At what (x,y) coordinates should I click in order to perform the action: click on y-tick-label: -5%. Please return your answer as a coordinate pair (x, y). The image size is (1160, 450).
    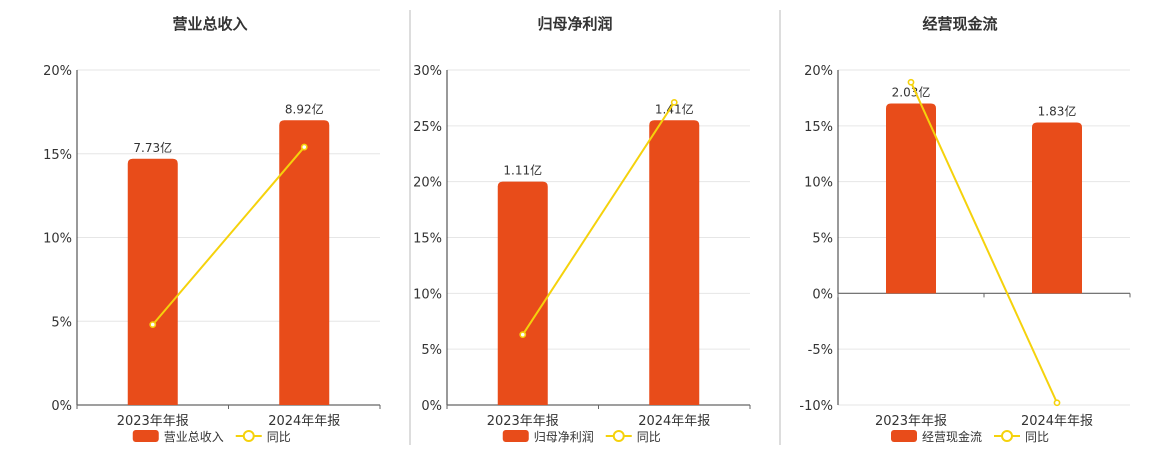
    Looking at the image, I should click on (820, 350).